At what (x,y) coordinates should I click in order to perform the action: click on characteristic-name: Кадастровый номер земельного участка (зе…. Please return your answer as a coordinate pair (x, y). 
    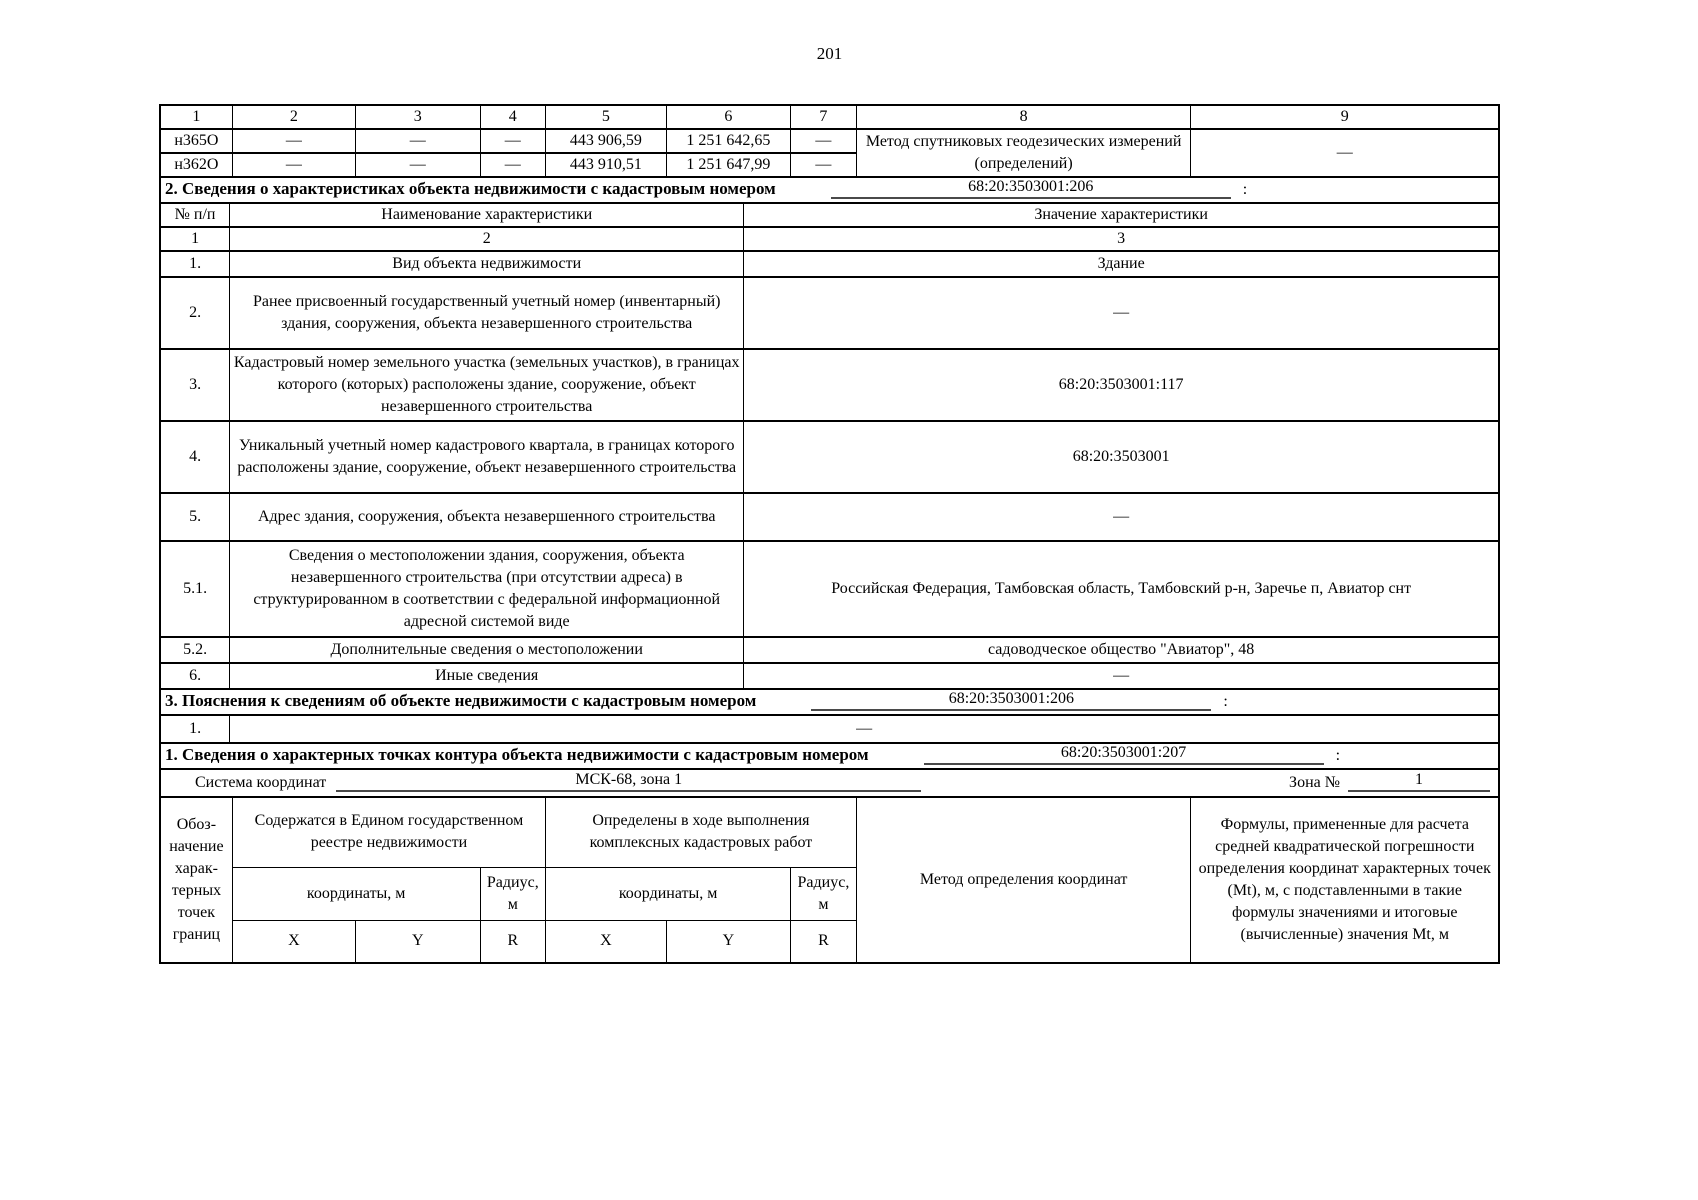
    Looking at the image, I should click on (487, 385).